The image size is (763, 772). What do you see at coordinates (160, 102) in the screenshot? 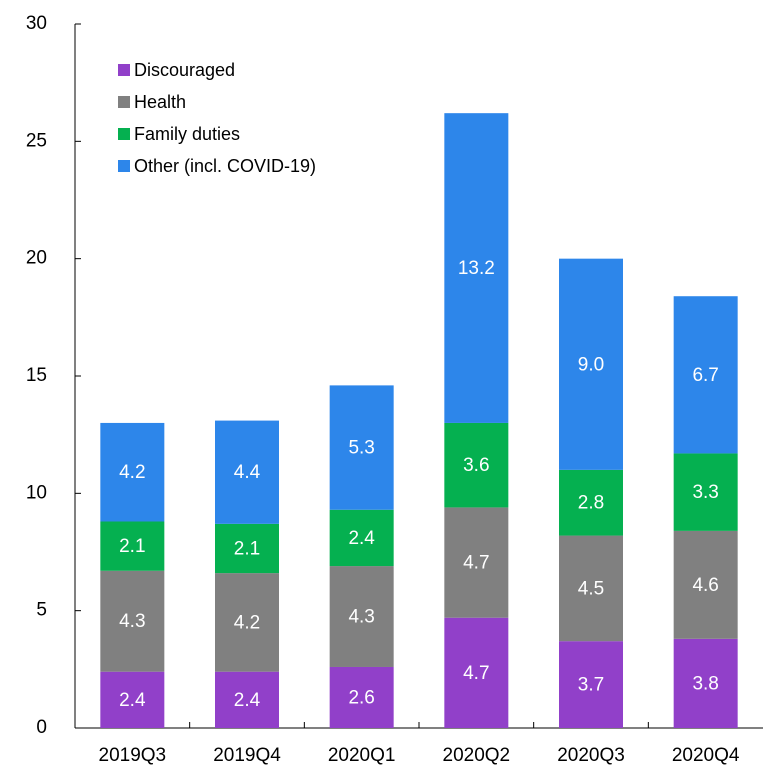
I see `legend-label: Health` at bounding box center [160, 102].